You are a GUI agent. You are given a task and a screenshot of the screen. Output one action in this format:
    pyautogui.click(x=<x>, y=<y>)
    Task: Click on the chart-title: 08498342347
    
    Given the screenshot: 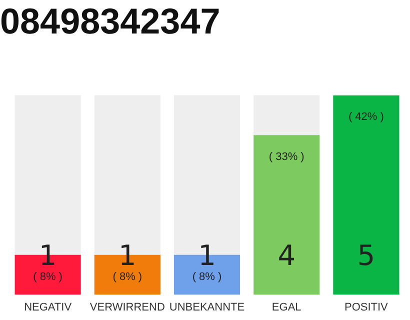 What is the action you would take?
    pyautogui.click(x=110, y=21)
    